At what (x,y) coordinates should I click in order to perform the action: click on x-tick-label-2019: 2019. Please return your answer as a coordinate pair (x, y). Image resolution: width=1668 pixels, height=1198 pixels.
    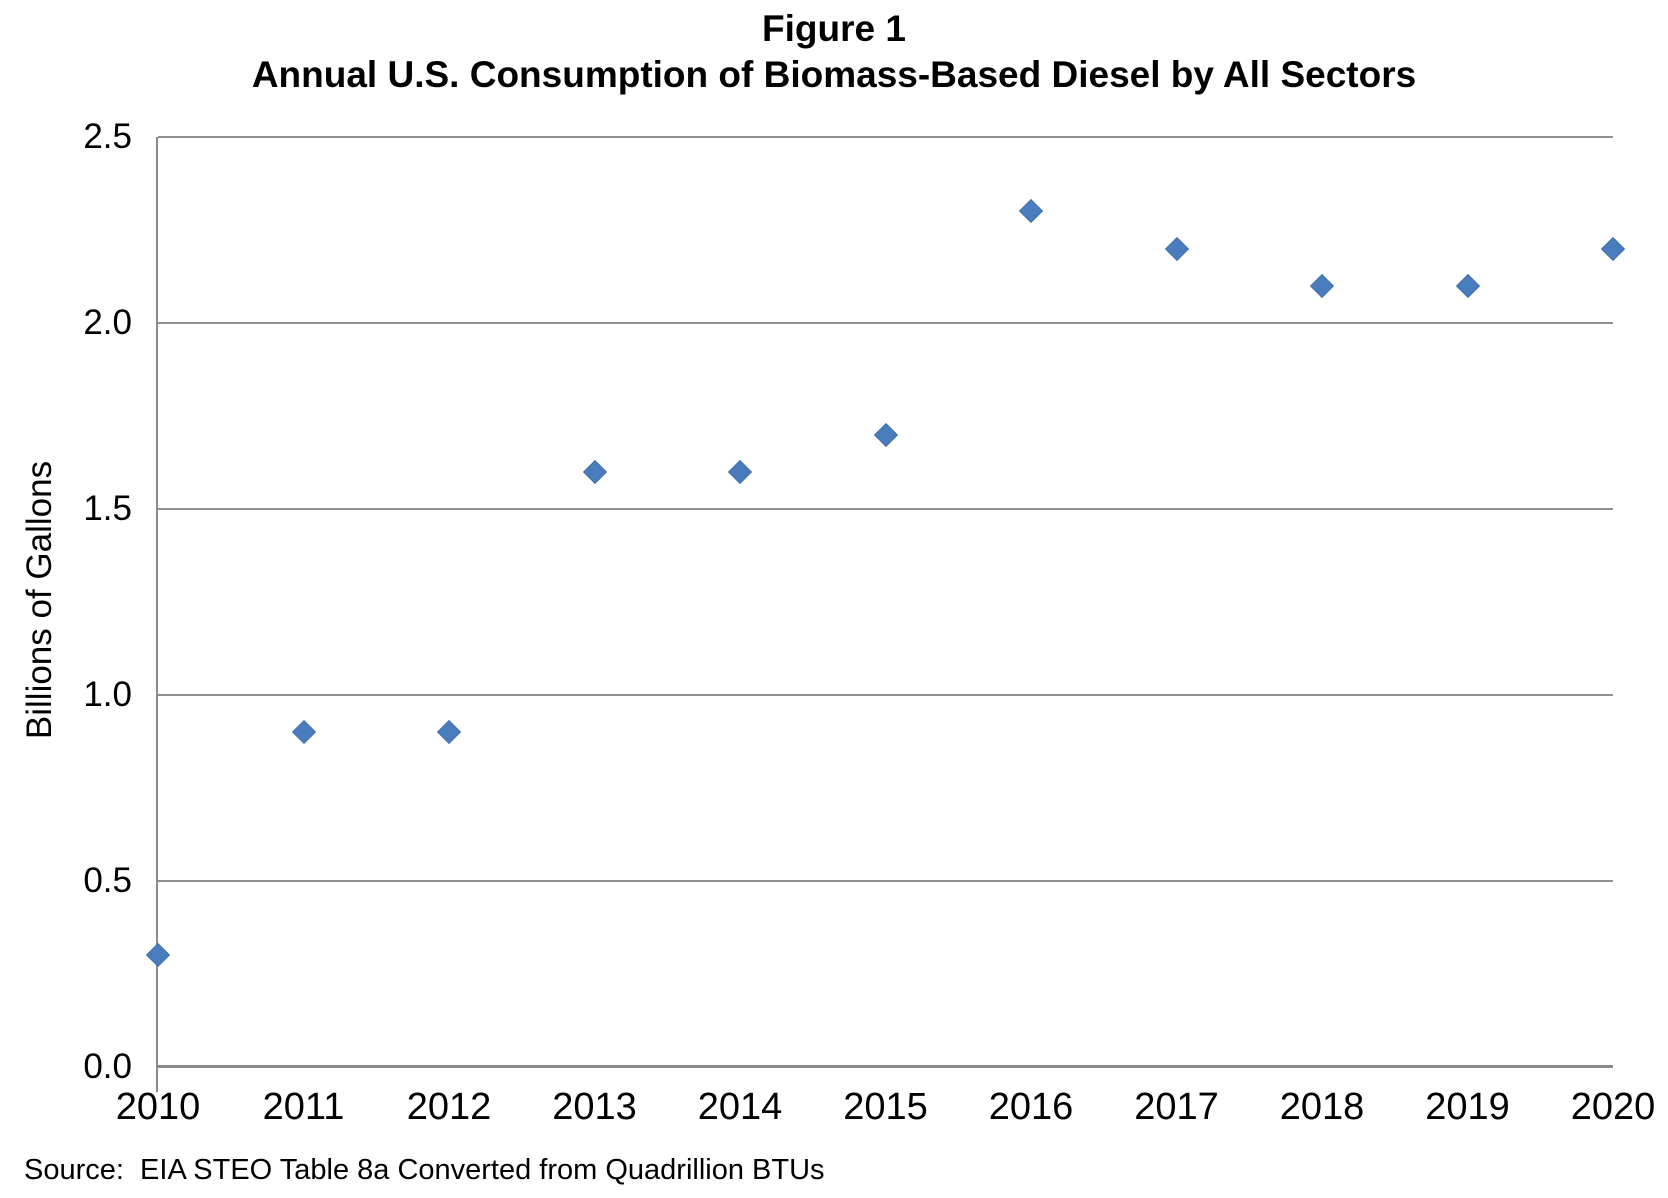
    Looking at the image, I should click on (1467, 1107).